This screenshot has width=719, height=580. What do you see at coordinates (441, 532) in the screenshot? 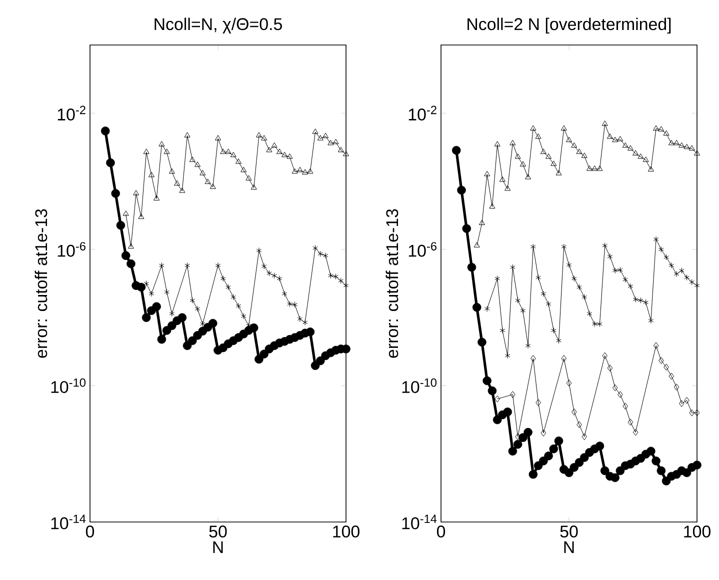
I see `x-tick-label: 0` at bounding box center [441, 532].